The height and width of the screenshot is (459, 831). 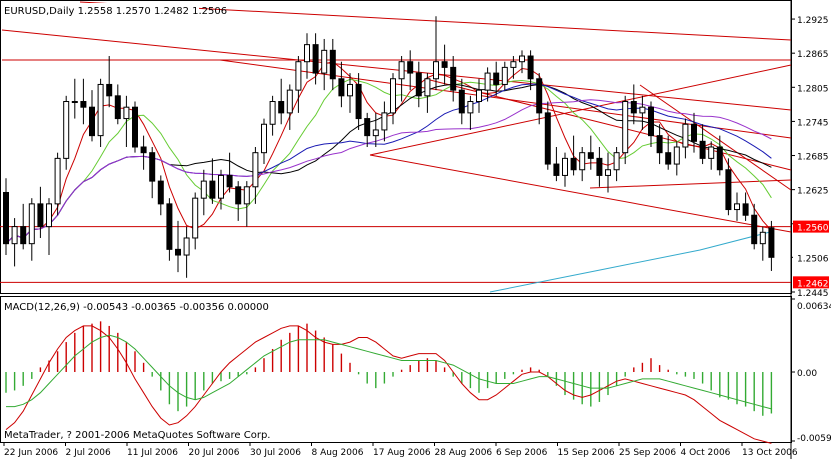 I want to click on macd-axis: 0.00634 0.00 -0.00599, so click(x=811, y=371).